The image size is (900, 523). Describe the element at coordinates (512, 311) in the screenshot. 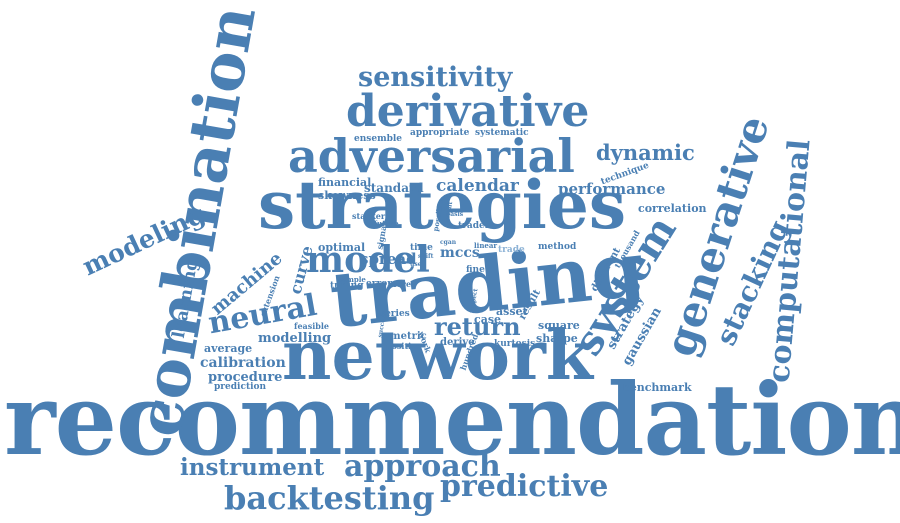

I see `word-asset: asset` at that location.